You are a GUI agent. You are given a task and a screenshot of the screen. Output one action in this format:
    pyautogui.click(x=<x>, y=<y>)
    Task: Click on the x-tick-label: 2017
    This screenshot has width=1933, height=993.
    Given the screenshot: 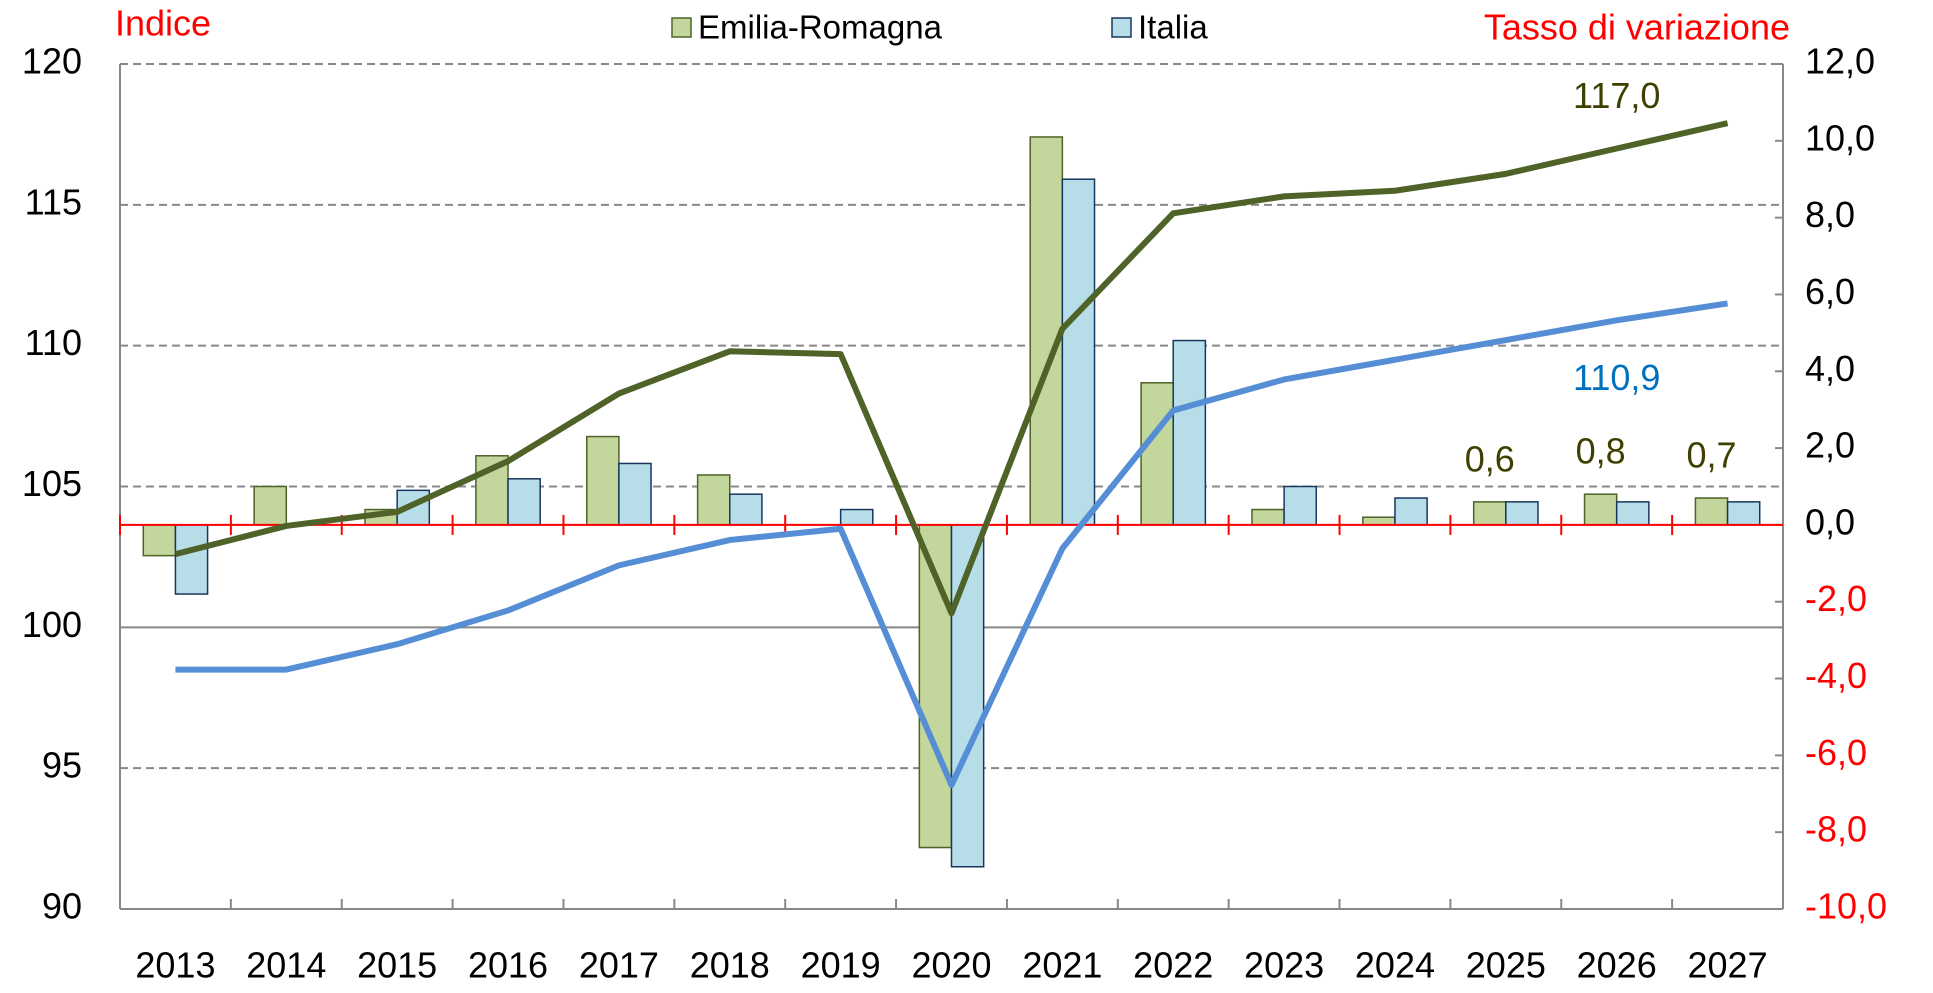 What is the action you would take?
    pyautogui.click(x=619, y=965)
    